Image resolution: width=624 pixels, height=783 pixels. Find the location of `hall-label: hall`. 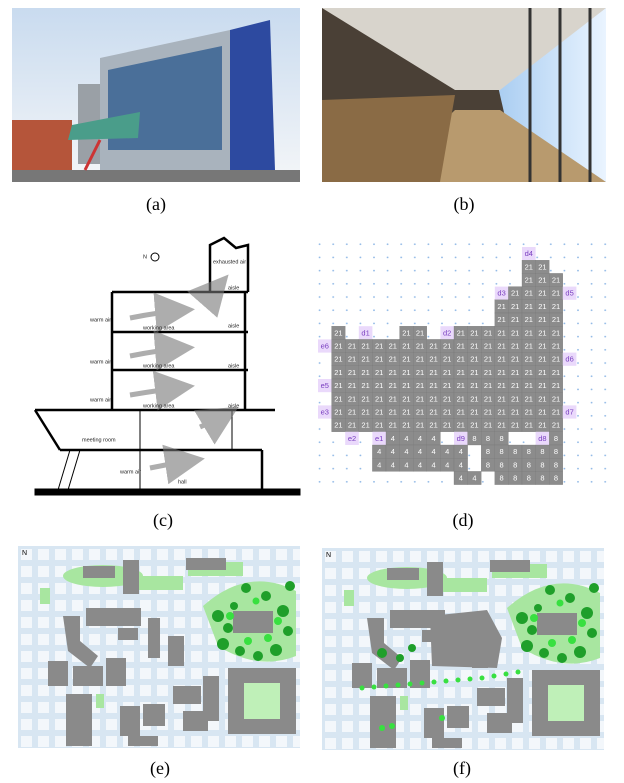

hall-label: hall is located at coordinates (182, 482).